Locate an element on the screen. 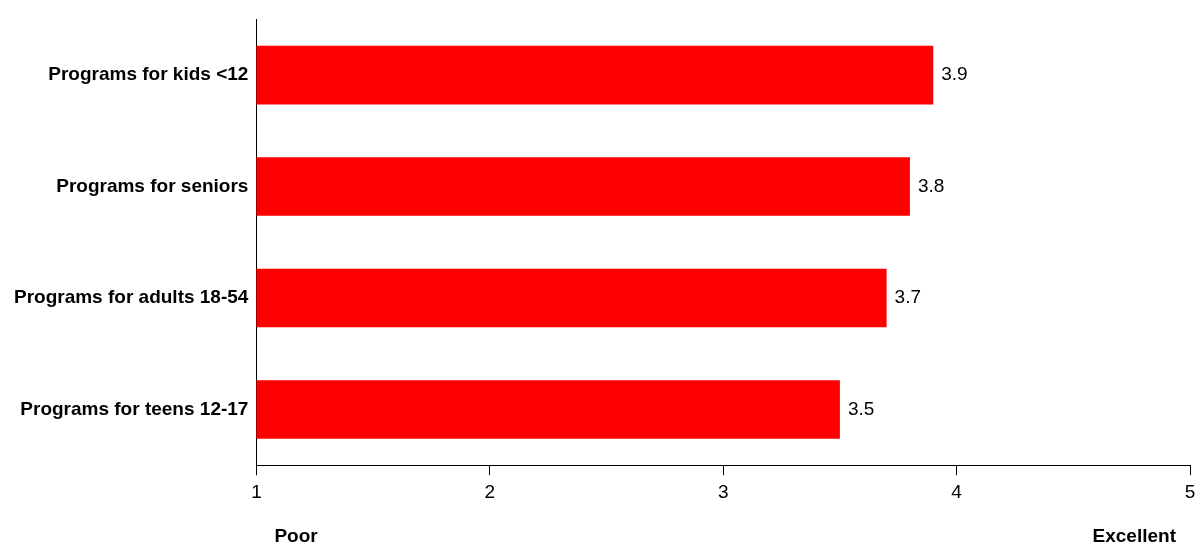  data-label: 3.9 is located at coordinates (954, 74).